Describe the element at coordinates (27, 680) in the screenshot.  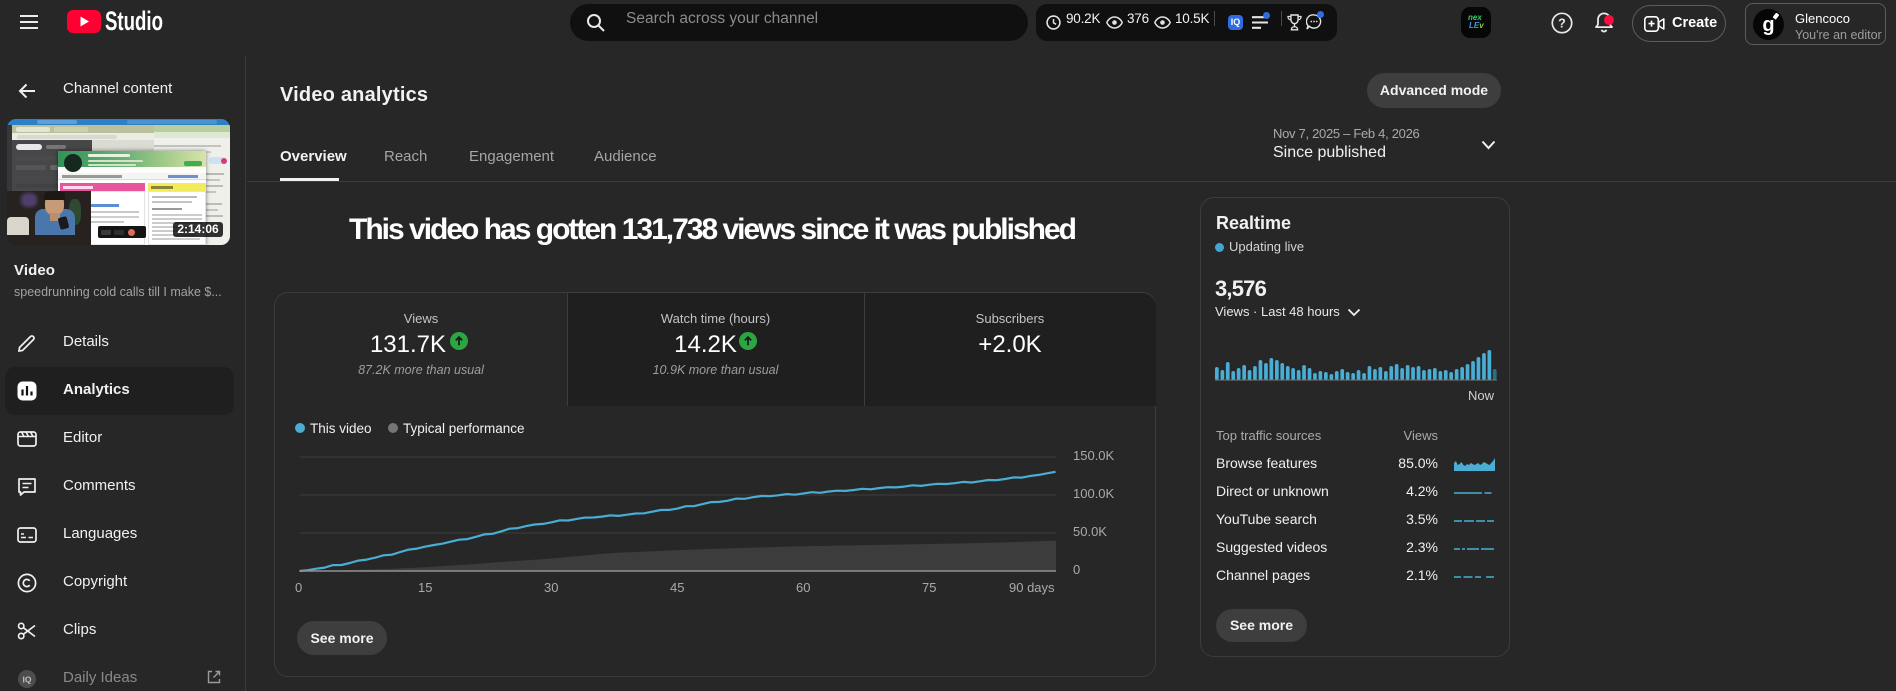
I see `svg-text: IQ` at that location.